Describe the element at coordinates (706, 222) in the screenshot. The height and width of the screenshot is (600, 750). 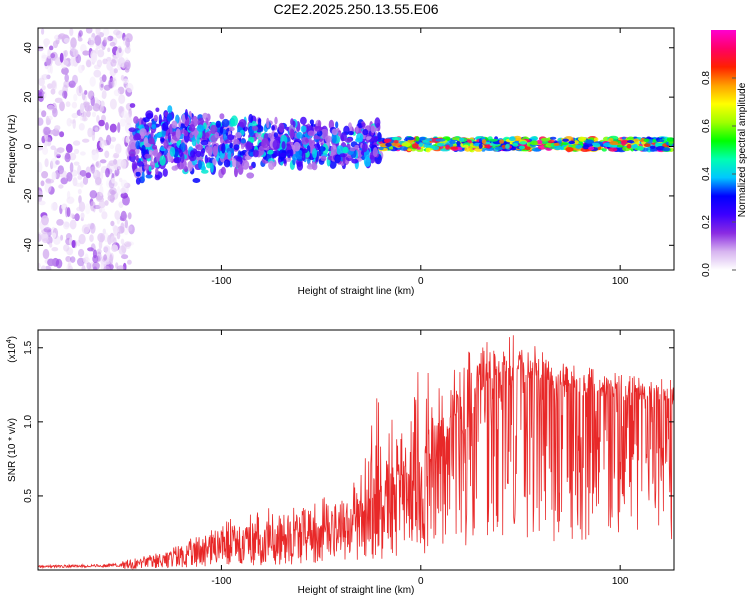
I see `colorbar-tick-label: 0.2` at that location.